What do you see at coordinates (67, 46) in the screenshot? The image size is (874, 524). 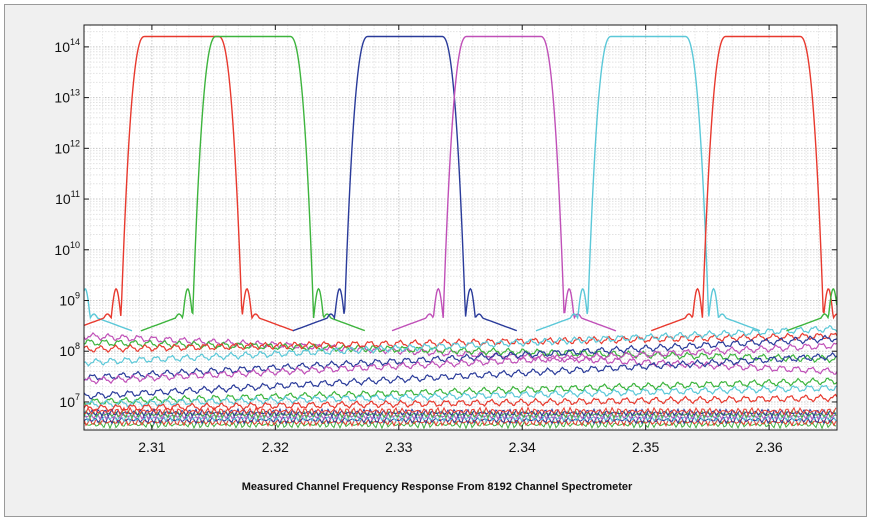 I see `y-tick-label: 10¹⁴` at bounding box center [67, 46].